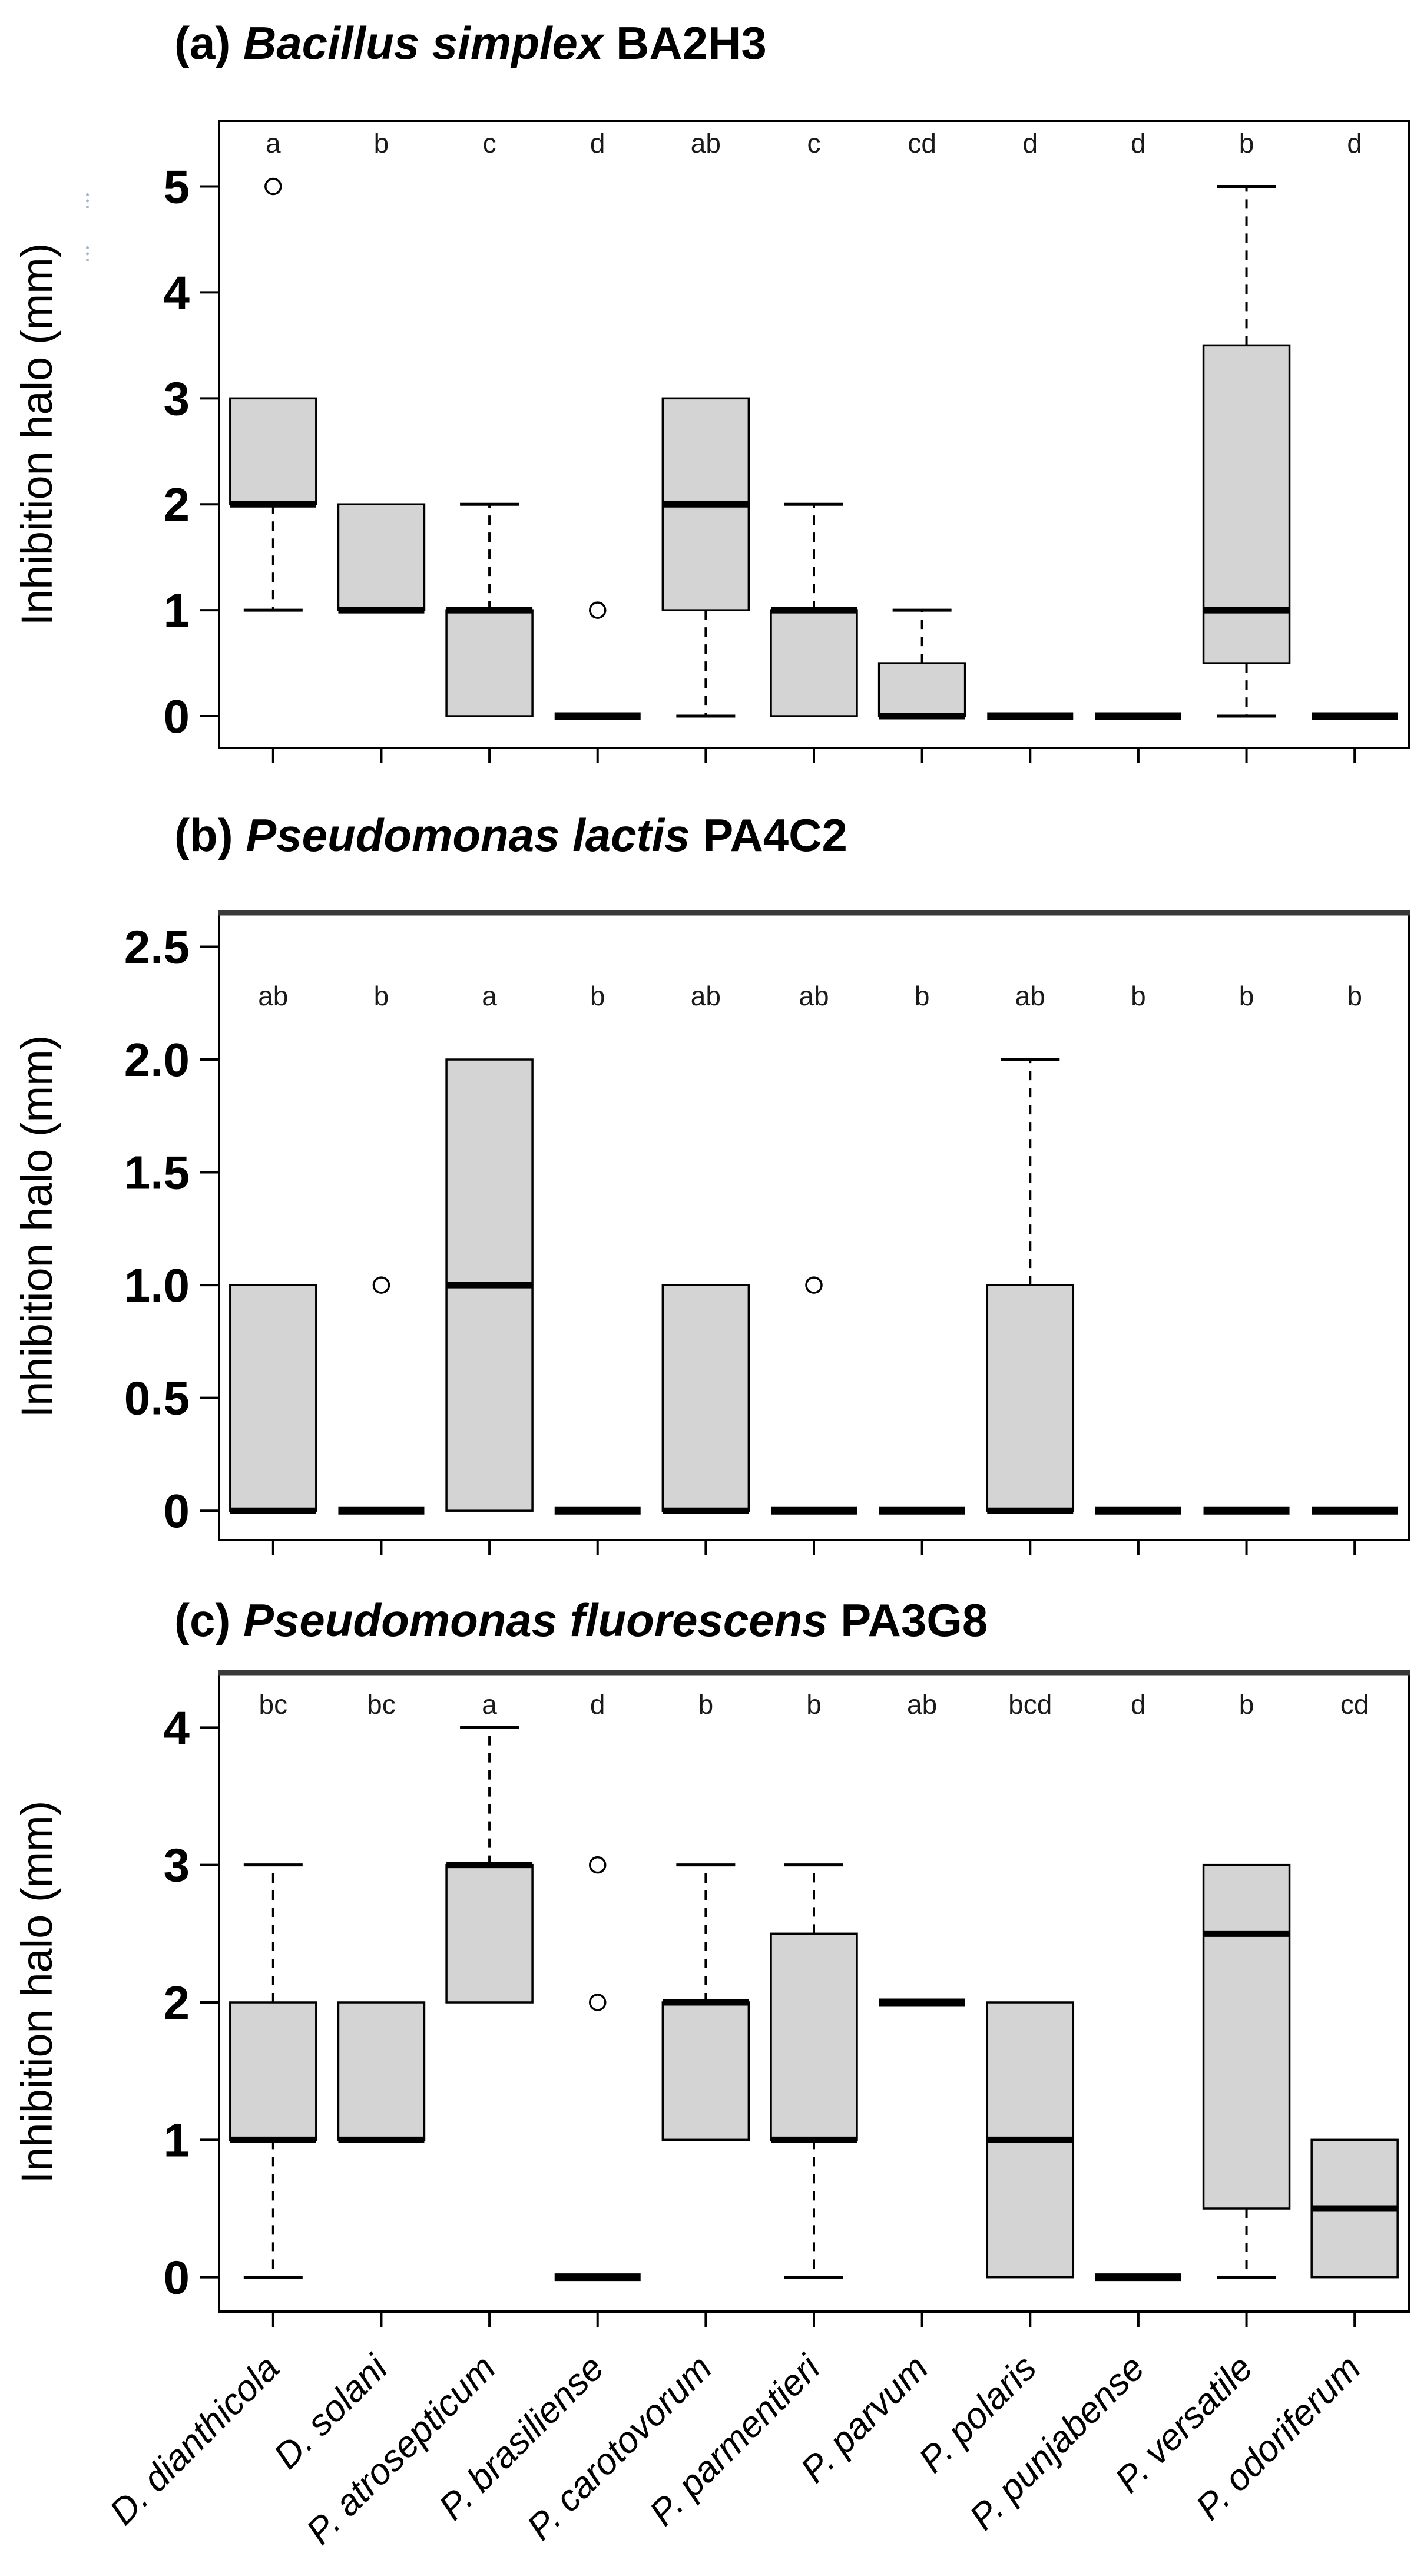  Describe the element at coordinates (424, 43) in the screenshot. I see `panel-title-species: Bacillus simplex` at that location.